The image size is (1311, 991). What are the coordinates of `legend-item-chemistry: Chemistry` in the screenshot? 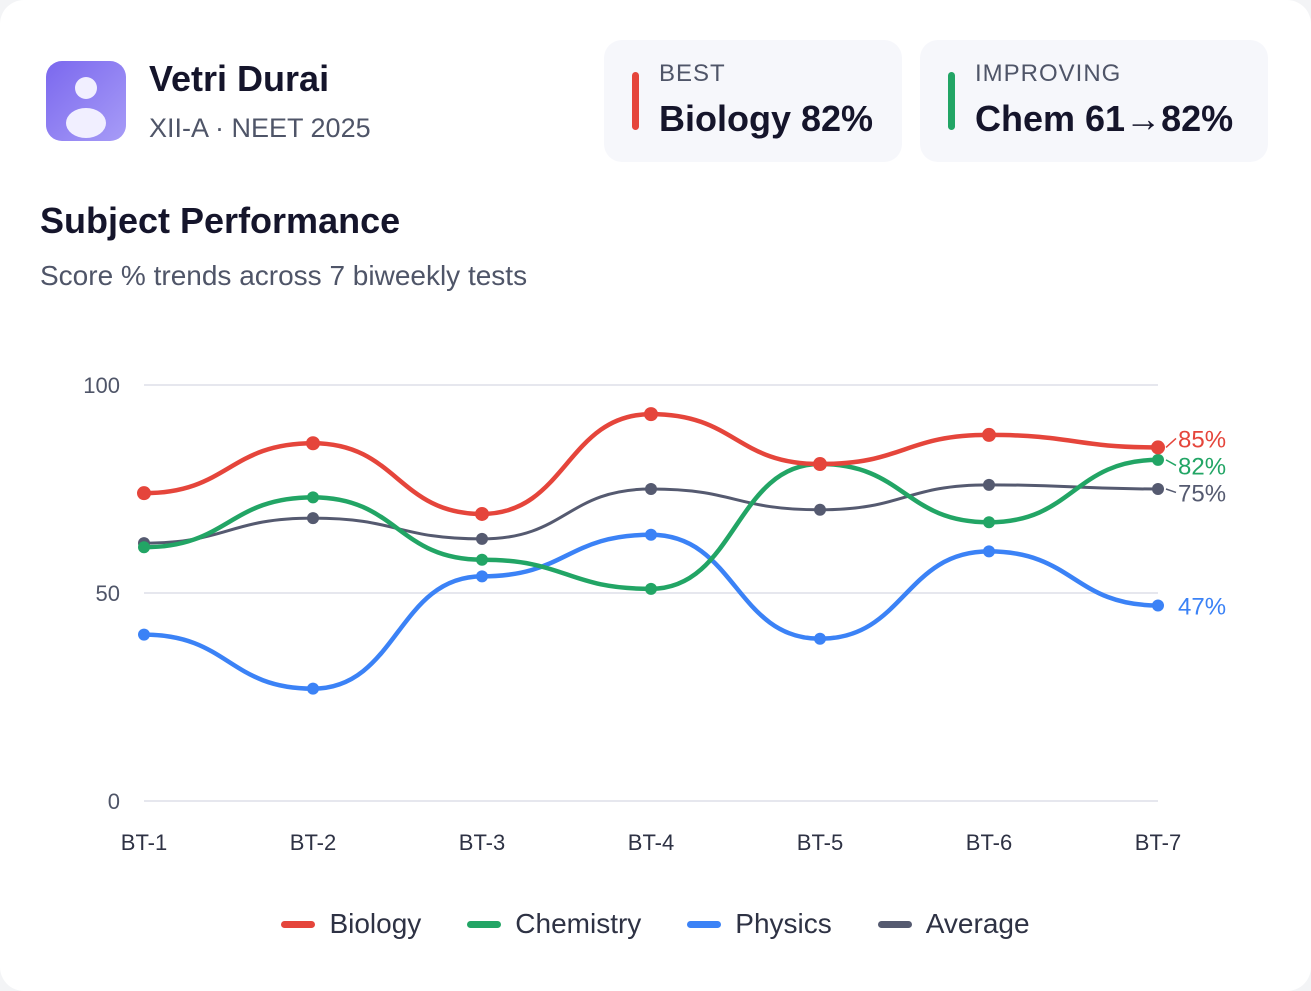 It's located at (554, 924).